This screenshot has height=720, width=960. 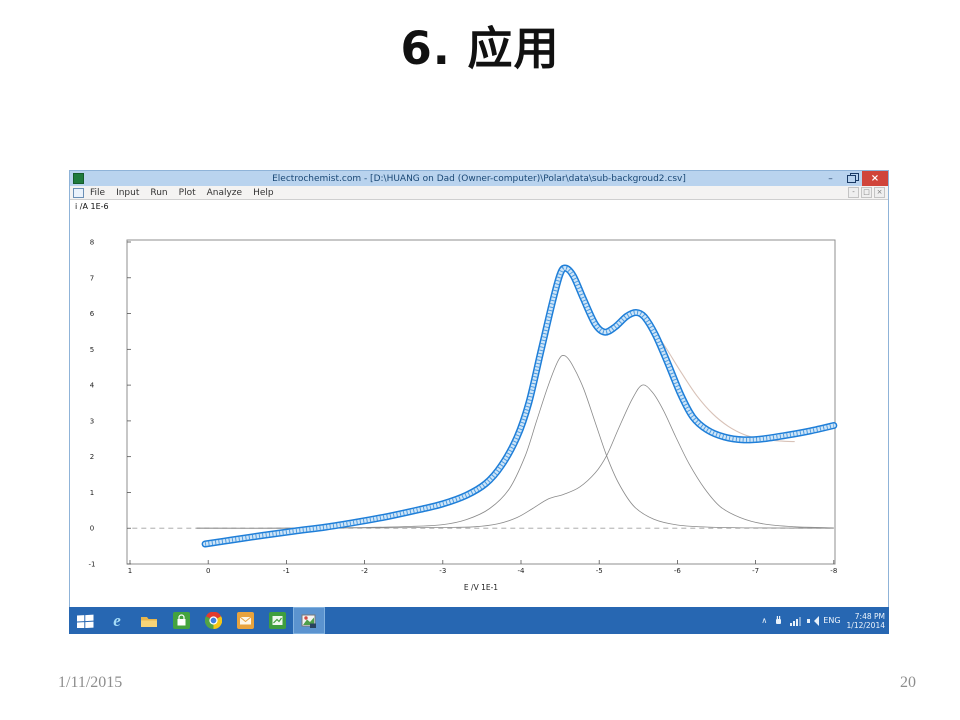 What do you see at coordinates (78, 192) in the screenshot?
I see `mdi-document-icon` at bounding box center [78, 192].